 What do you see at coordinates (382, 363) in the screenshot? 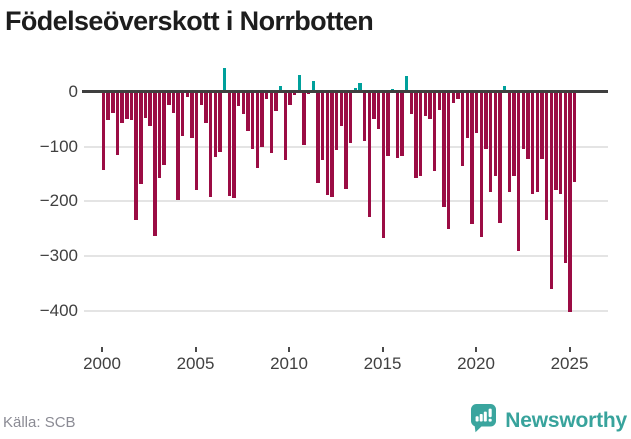
I see `x-axis-tick-label: 2015` at bounding box center [382, 363].